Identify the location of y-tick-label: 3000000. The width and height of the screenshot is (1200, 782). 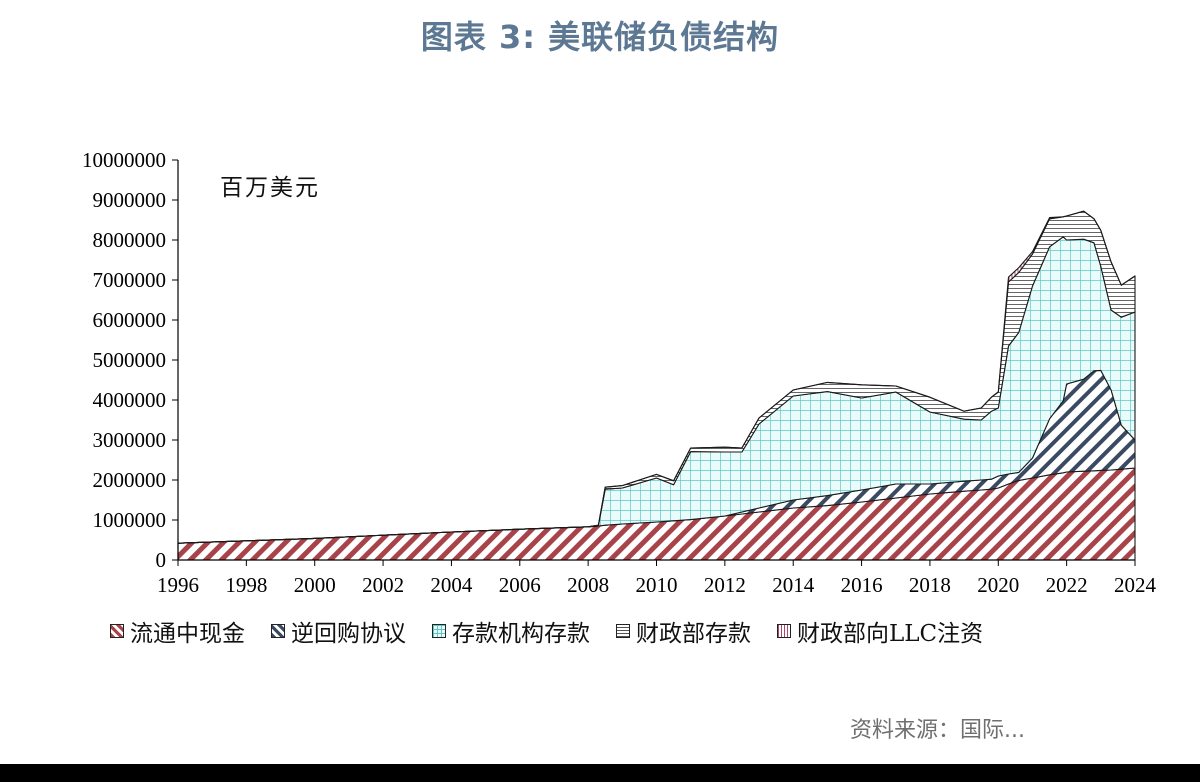
(130, 440).